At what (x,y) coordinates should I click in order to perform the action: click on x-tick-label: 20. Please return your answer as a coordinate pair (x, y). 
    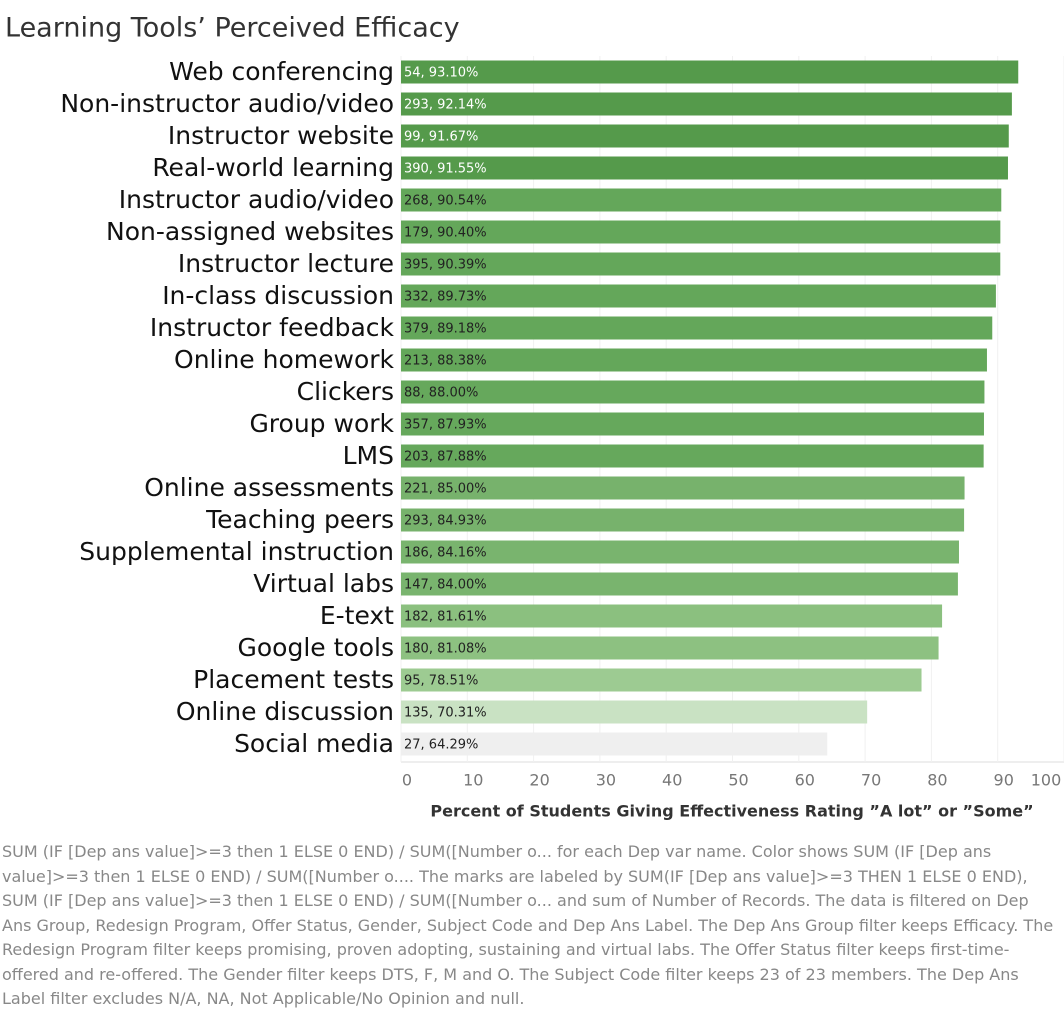
    Looking at the image, I should click on (539, 780).